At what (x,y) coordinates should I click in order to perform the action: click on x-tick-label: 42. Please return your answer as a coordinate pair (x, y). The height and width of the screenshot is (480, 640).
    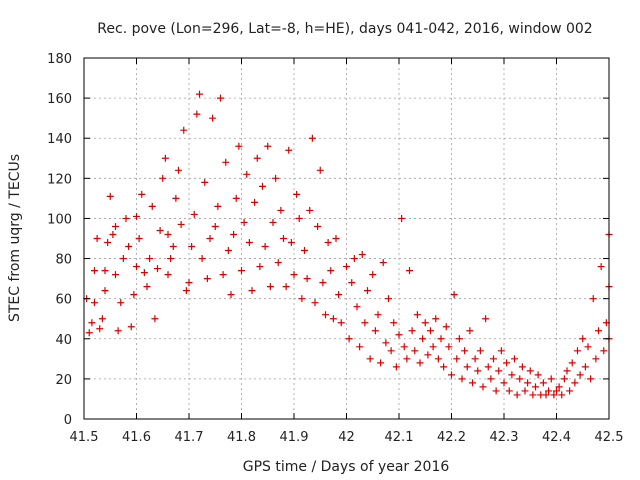
    Looking at the image, I should click on (346, 437).